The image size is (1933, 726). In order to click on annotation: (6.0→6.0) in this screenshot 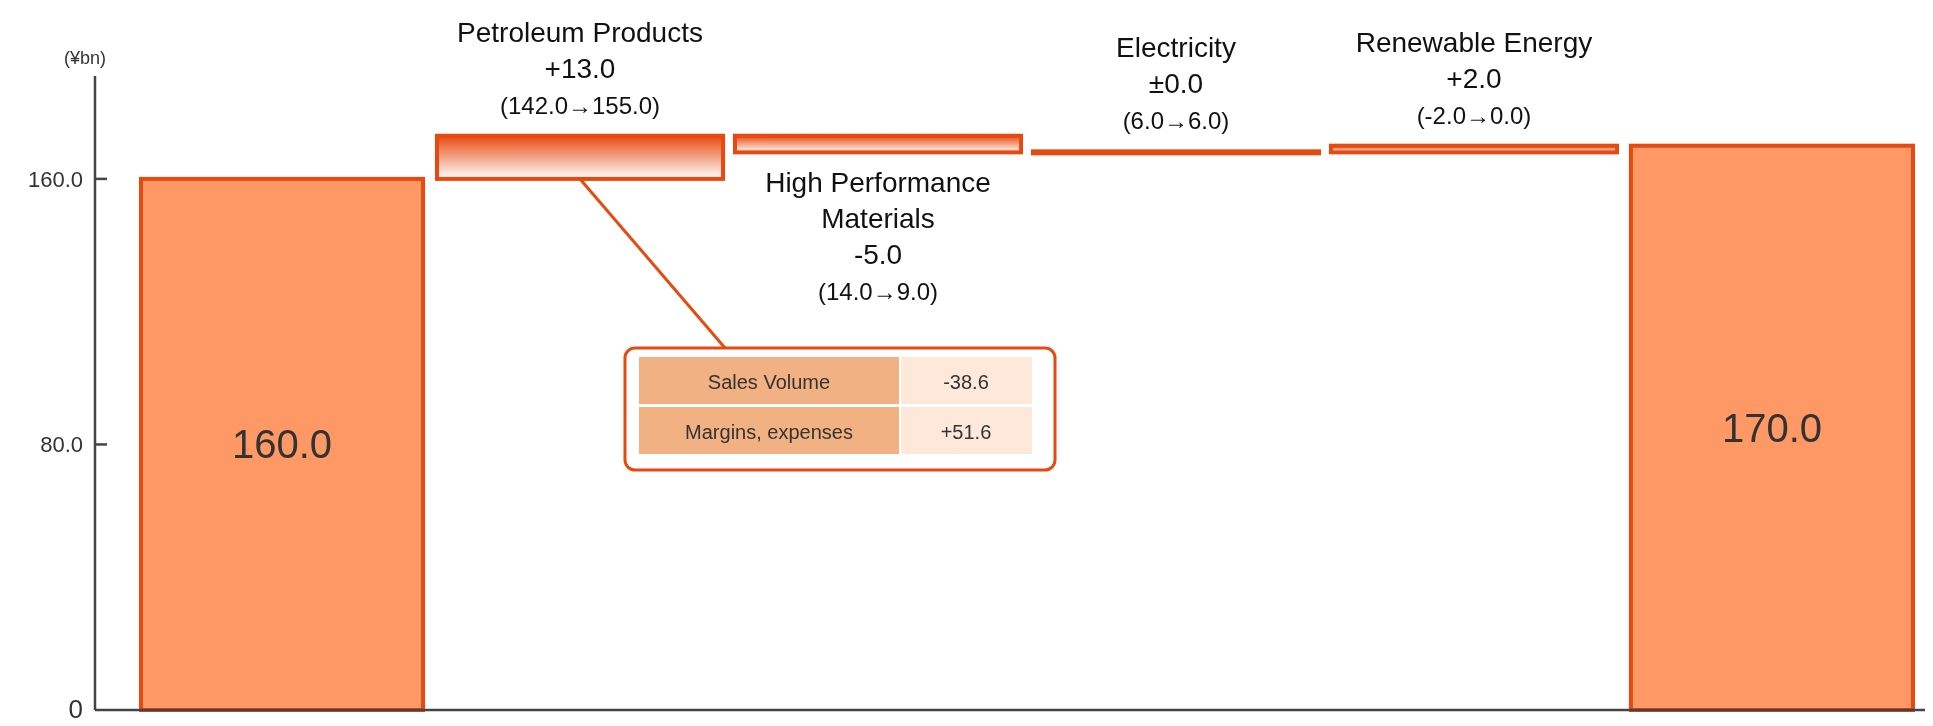, I will do `click(1176, 121)`.